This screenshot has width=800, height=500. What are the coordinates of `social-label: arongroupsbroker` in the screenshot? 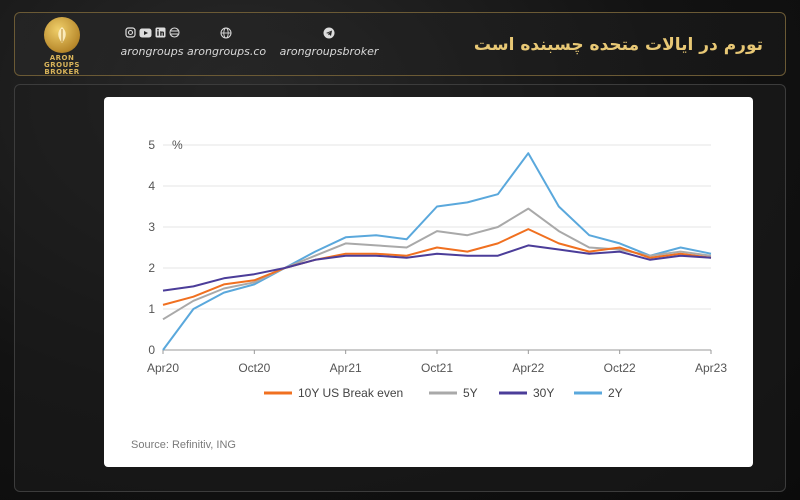 It's located at (329, 51).